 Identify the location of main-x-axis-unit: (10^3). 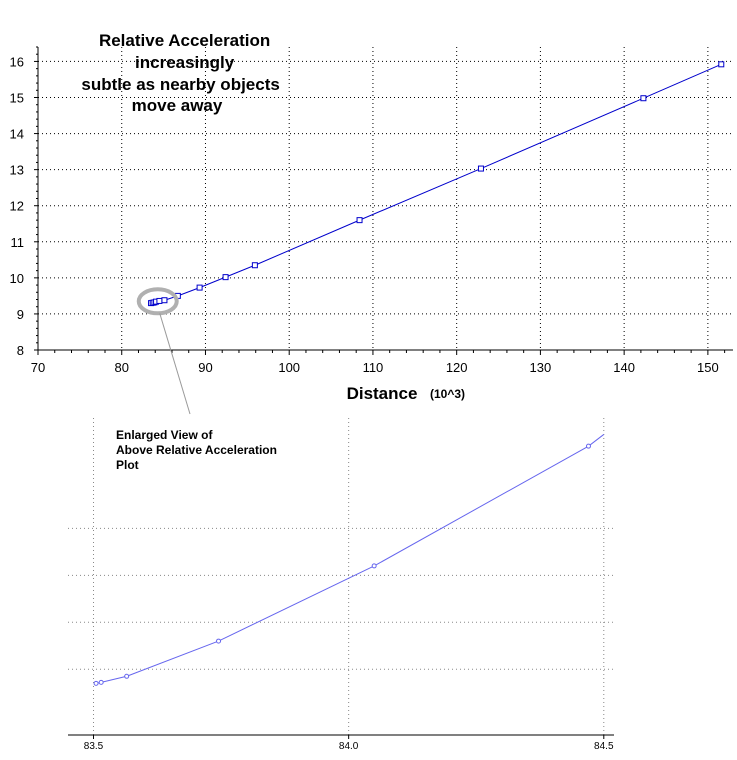
(447, 394).